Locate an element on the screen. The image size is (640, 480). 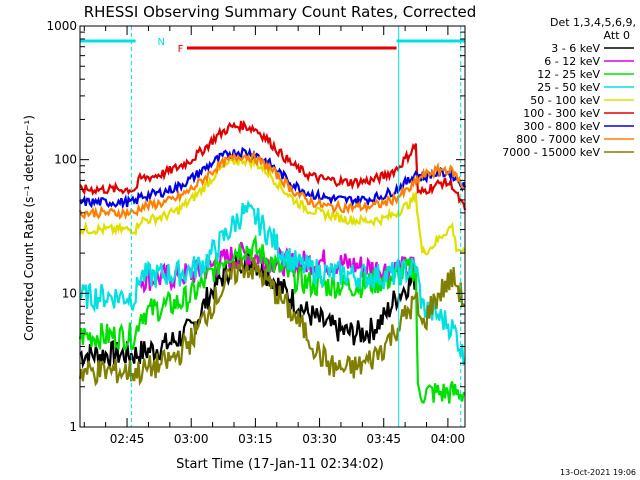
legend-label-6: 300 - 800 keV is located at coordinates (561, 126).